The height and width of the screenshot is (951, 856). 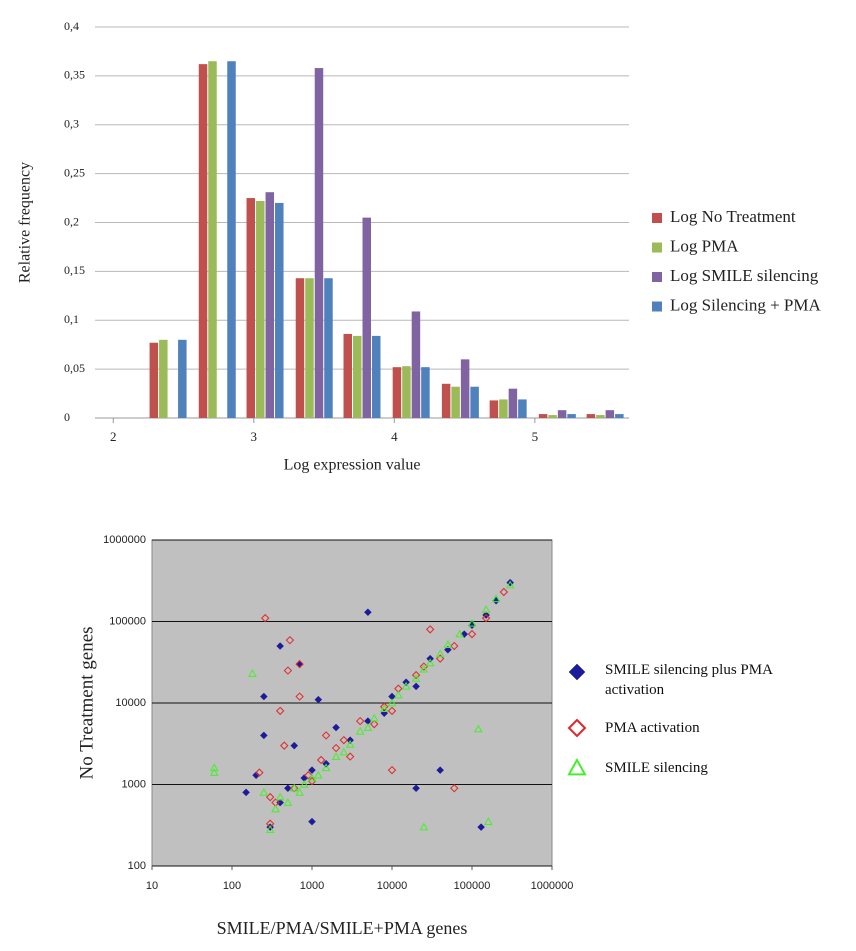 What do you see at coordinates (71, 319) in the screenshot?
I see `y-tick-label: 0,1` at bounding box center [71, 319].